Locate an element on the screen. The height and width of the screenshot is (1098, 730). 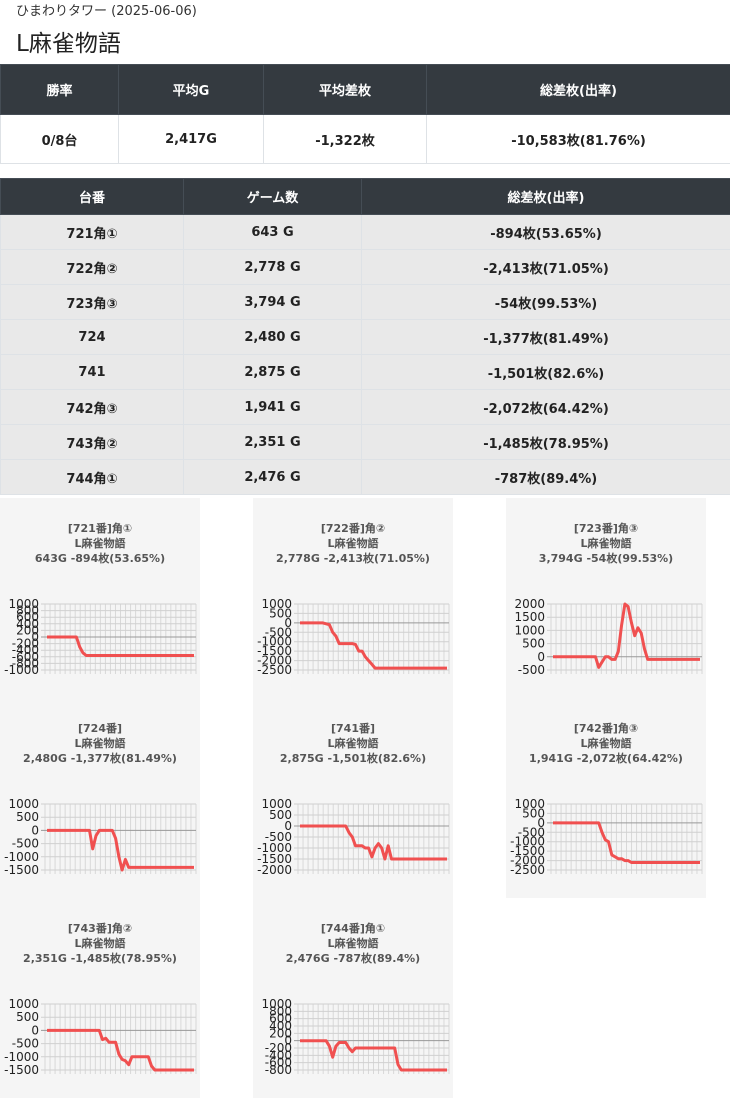
y-tick-label: -200 is located at coordinates (278, 1048).